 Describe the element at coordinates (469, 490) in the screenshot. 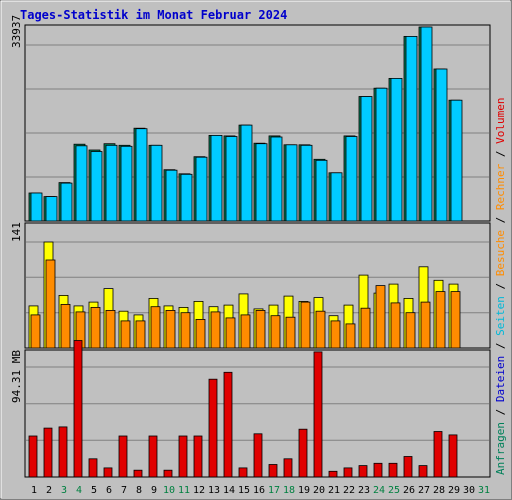

I see `day-label-30: 30` at that location.